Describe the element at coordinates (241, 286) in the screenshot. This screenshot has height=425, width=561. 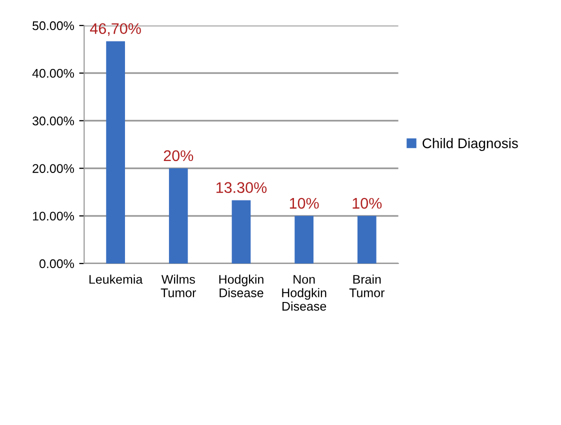
I see `x-tick-label: Hodgkin Disease` at that location.